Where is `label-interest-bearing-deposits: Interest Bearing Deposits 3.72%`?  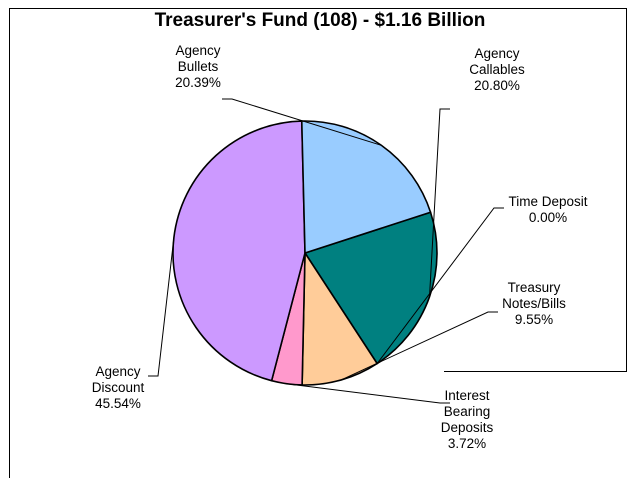 label-interest-bearing-deposits: Interest Bearing Deposits 3.72% is located at coordinates (467, 419).